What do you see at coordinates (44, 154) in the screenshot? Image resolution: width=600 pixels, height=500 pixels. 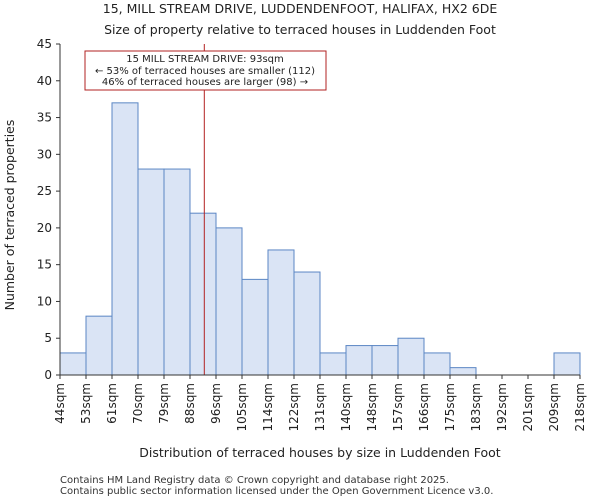 I see `y-tick-label-30: 30` at bounding box center [44, 154].